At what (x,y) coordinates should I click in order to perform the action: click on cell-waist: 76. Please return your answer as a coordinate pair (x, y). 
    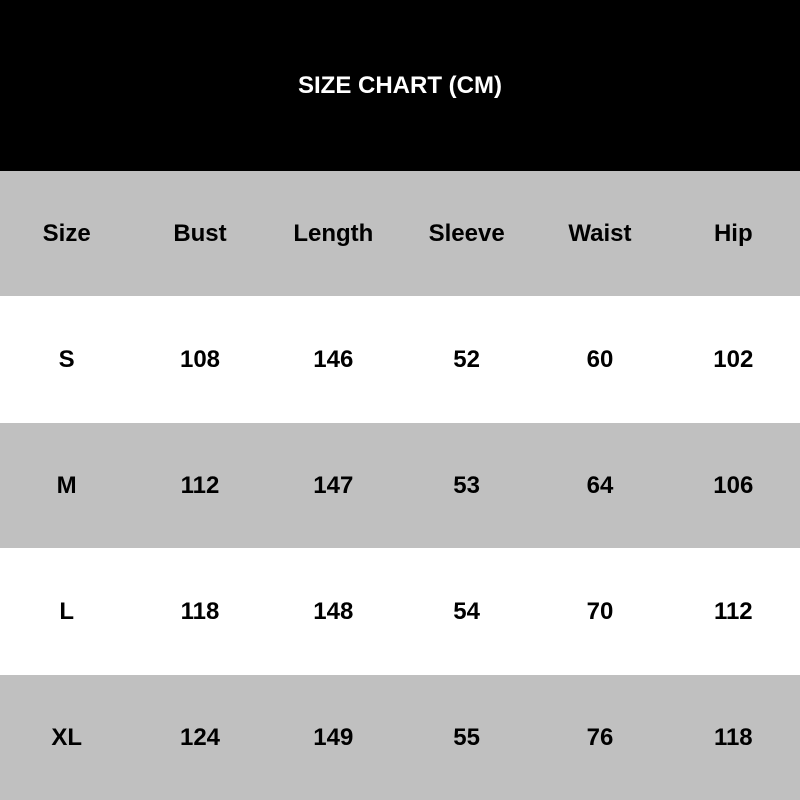
    Looking at the image, I should click on (600, 737).